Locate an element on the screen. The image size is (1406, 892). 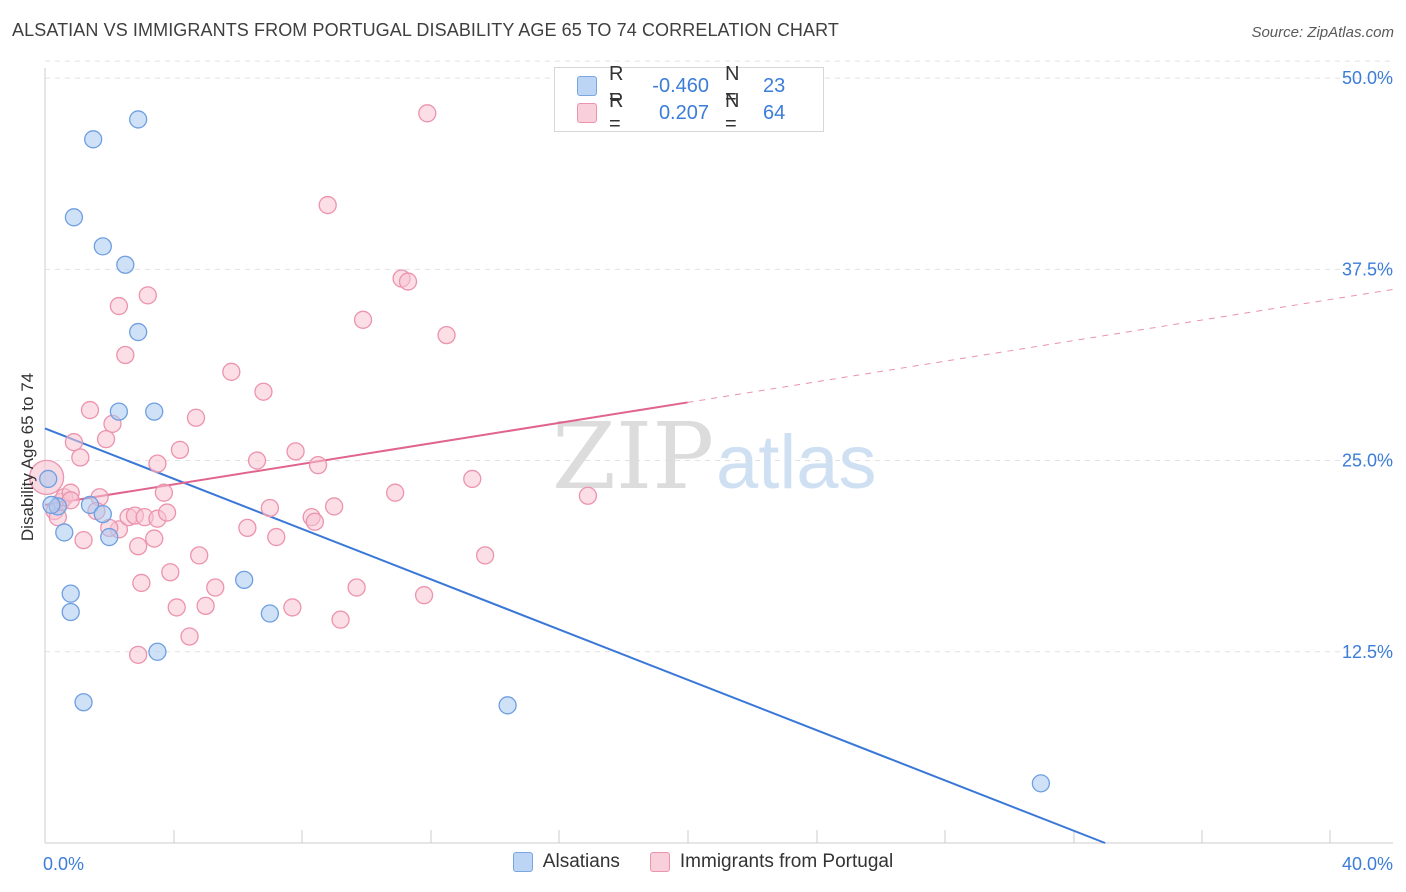
x-tick-label: 0.0% is located at coordinates (63, 864).